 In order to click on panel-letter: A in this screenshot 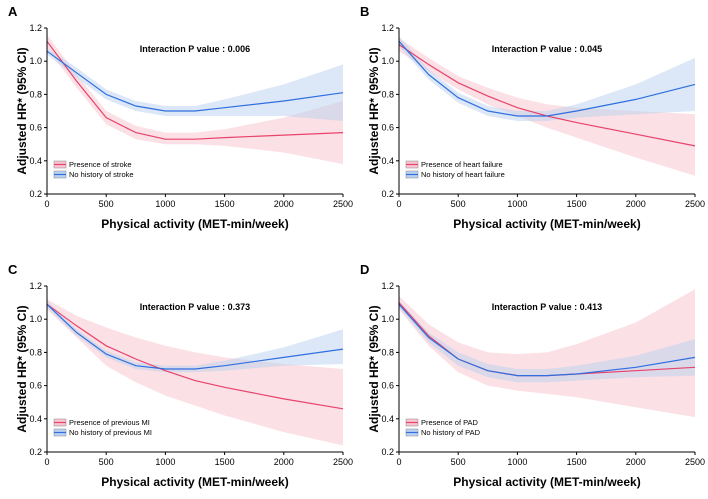, I will do `click(13, 11)`.